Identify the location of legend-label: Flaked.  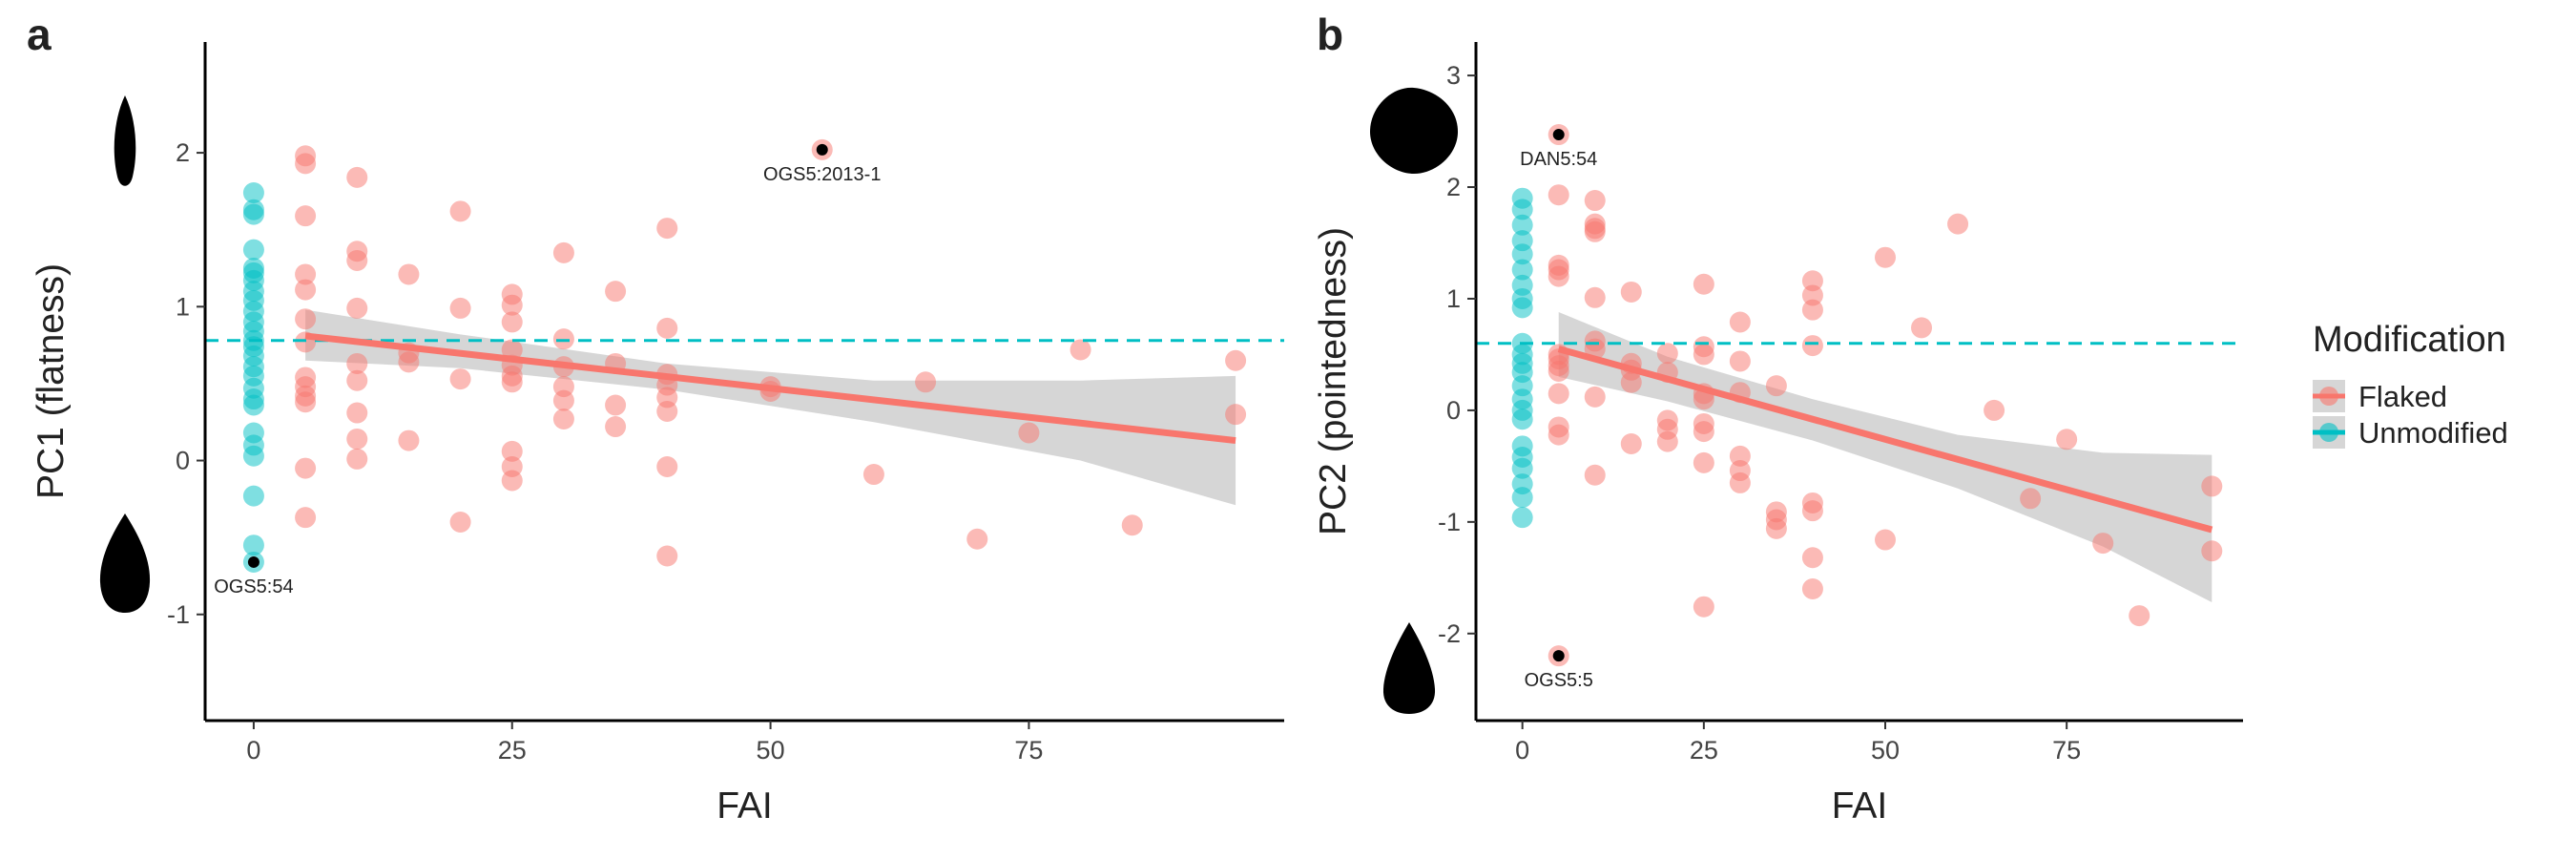
(2402, 396).